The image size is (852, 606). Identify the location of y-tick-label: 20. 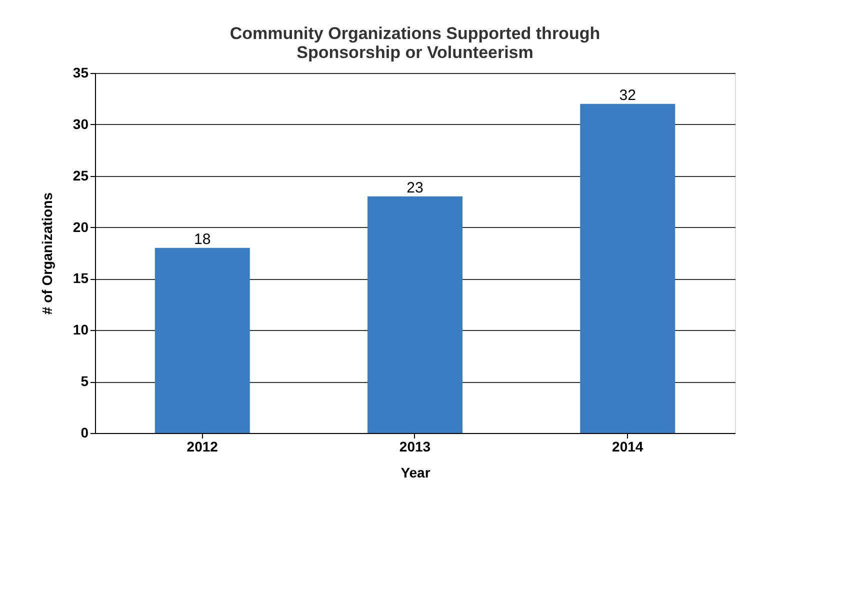
(80, 226).